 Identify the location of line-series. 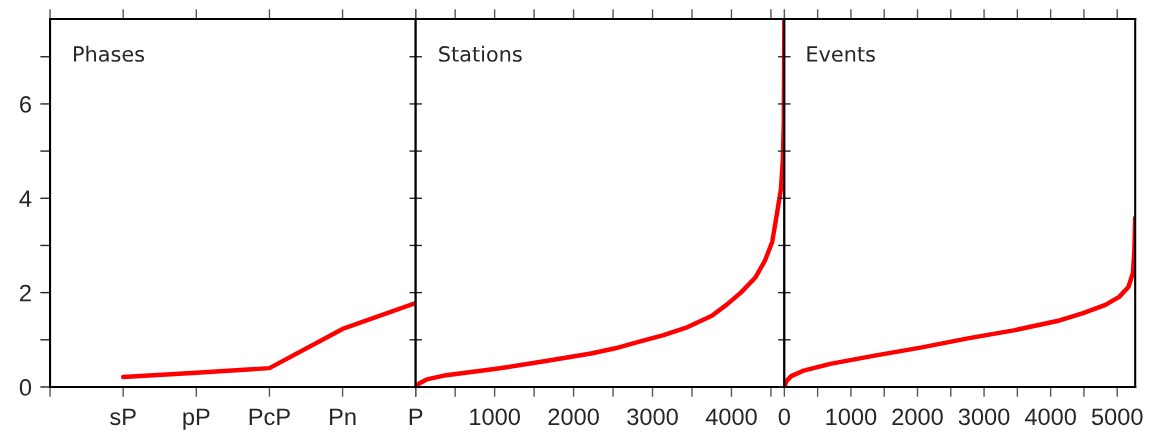
(268, 340).